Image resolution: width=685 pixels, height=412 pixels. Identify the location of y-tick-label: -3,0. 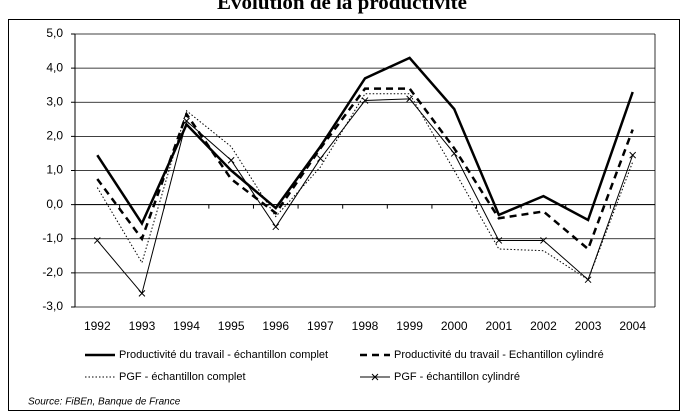
(52, 306).